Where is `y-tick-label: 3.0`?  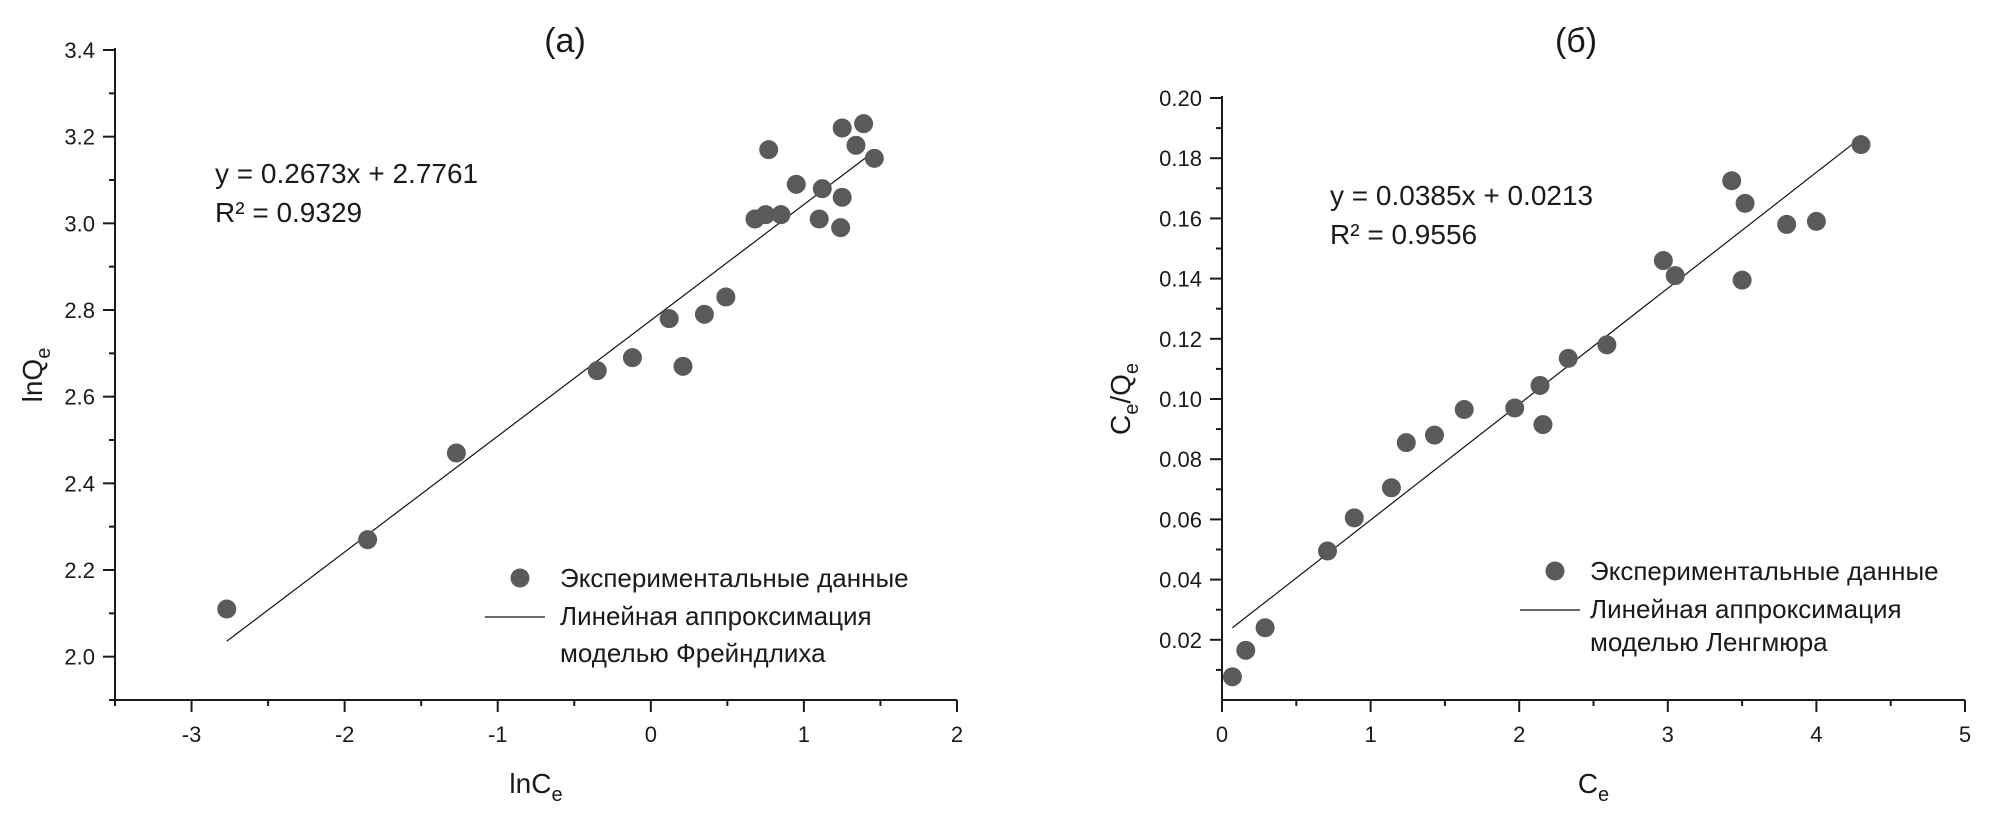 y-tick-label: 3.0 is located at coordinates (79, 223).